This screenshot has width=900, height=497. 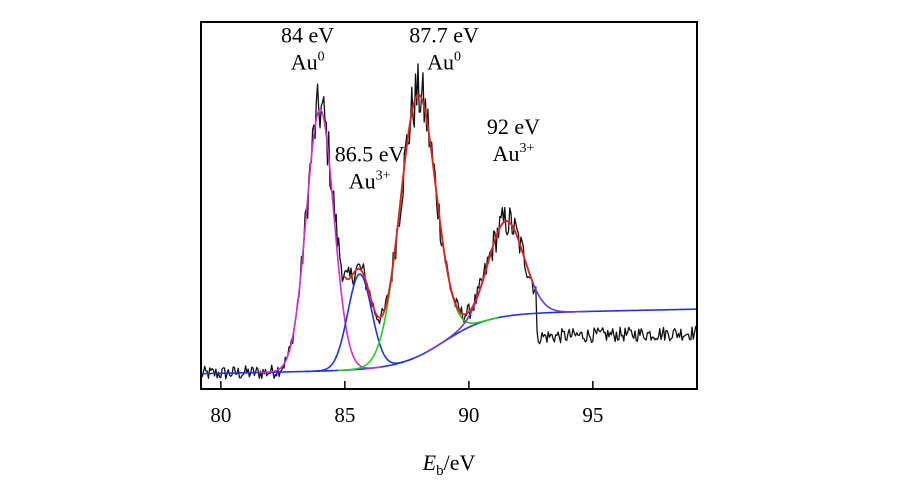 I want to click on peak-energy-label: 84 eV, so click(x=307, y=34).